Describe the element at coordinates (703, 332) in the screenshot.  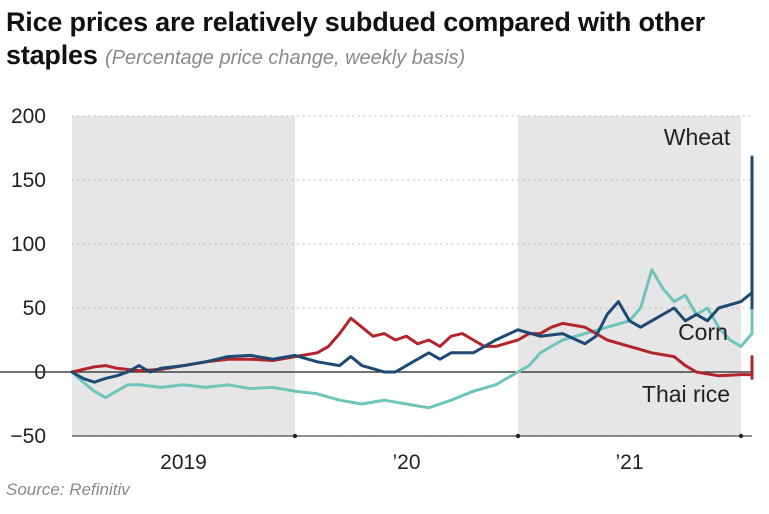
I see `series-label-corn: Corn` at that location.